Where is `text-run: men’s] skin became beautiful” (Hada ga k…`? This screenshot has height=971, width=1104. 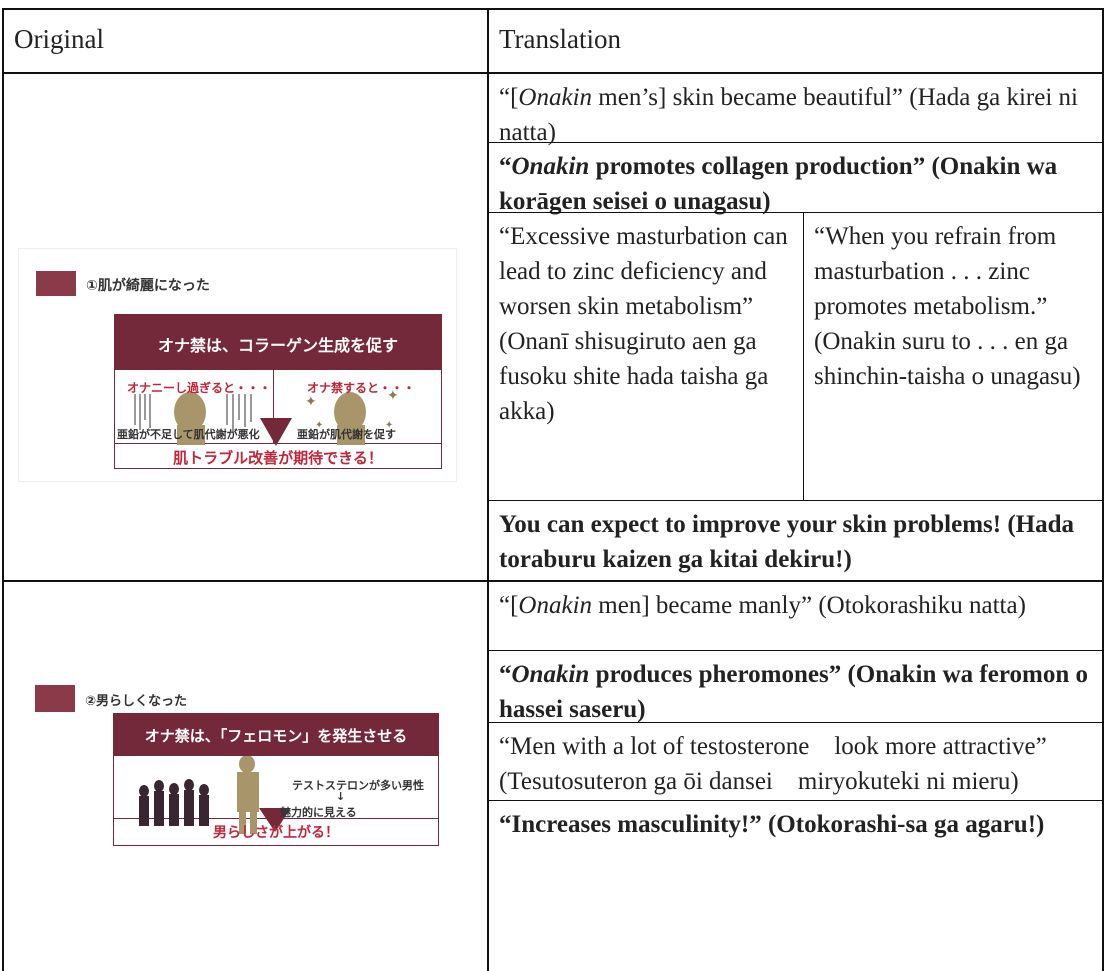 text-run: men’s] skin became beautiful” (Hada ga k… is located at coordinates (788, 115).